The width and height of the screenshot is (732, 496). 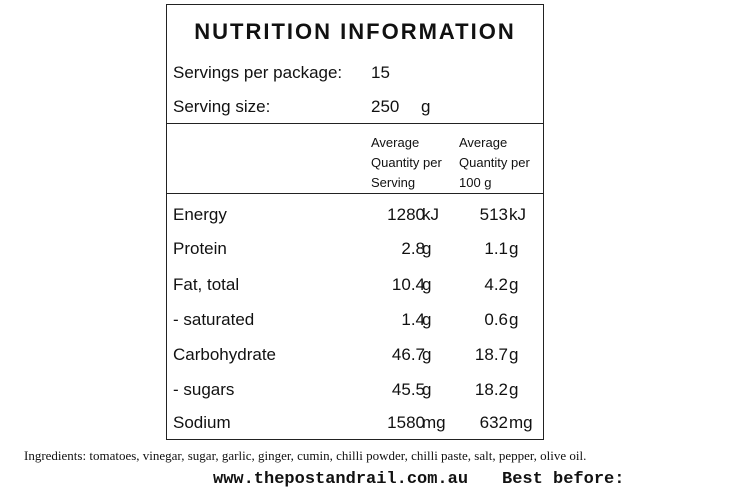 I want to click on nutrient-row-sugars: - sugars 45.5 g 18.2 g, so click(x=355, y=396).